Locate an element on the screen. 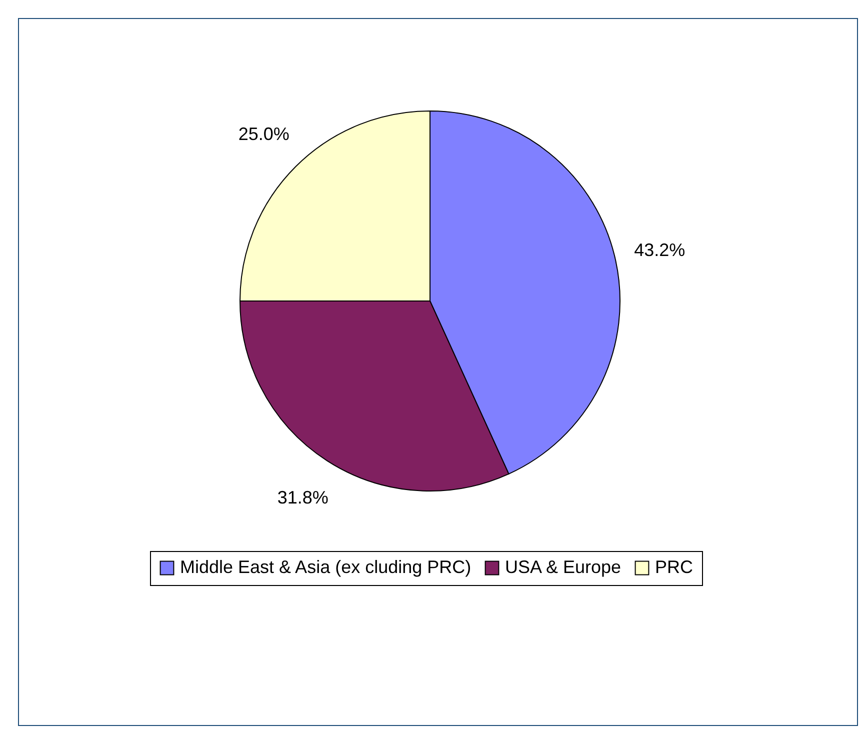 The image size is (862, 729). legend-label: USA & Europe is located at coordinates (563, 567).